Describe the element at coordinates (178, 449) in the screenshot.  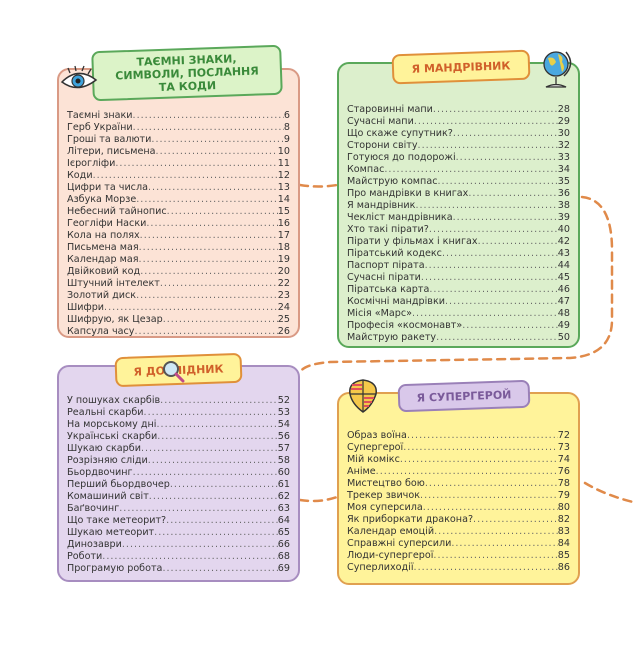
I see `toc-entry: Шукаю скарби 57` at that location.